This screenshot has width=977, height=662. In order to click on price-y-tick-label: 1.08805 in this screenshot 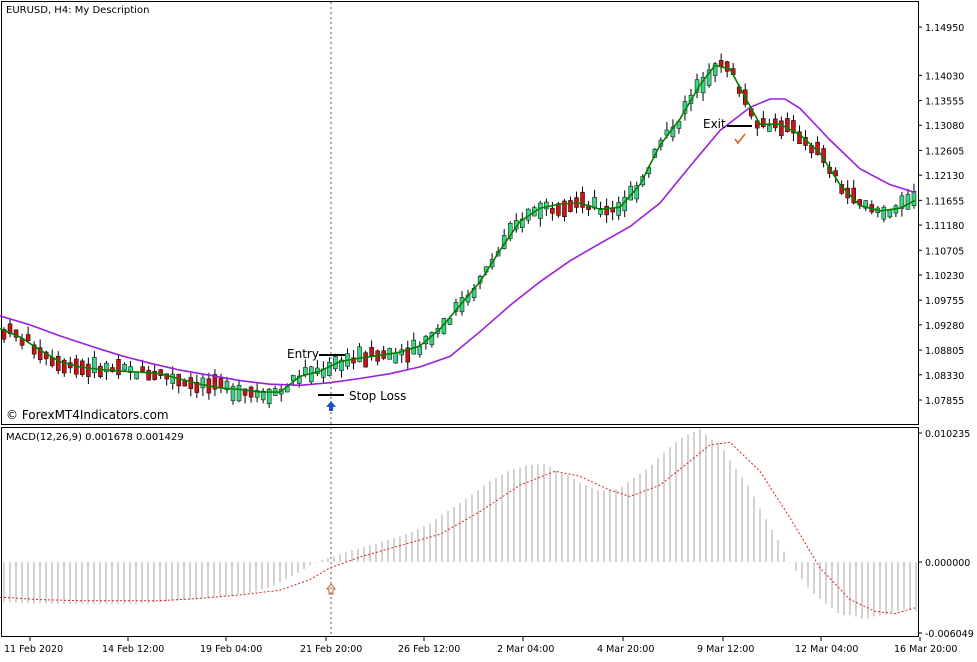, I will do `click(944, 351)`.